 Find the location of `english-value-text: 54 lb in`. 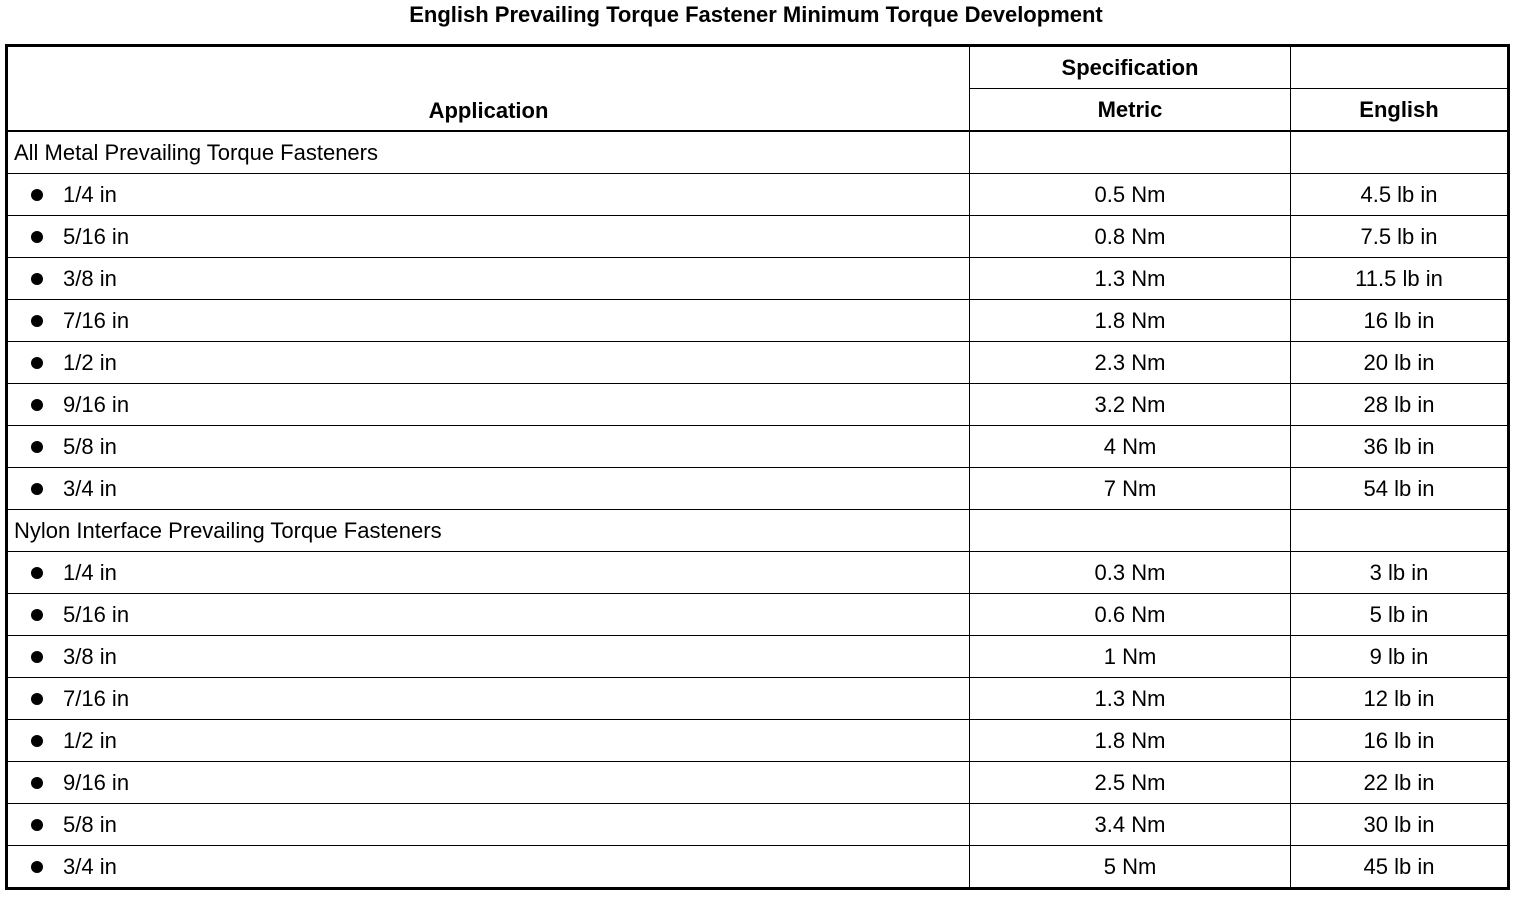

english-value-text: 54 lb in is located at coordinates (1399, 488).